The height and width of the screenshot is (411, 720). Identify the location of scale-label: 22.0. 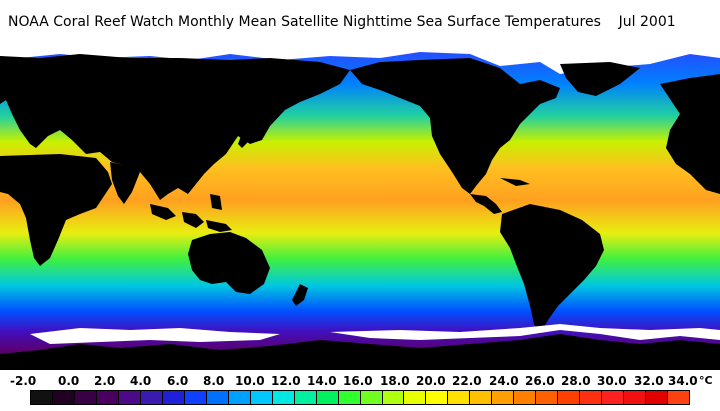
(467, 381).